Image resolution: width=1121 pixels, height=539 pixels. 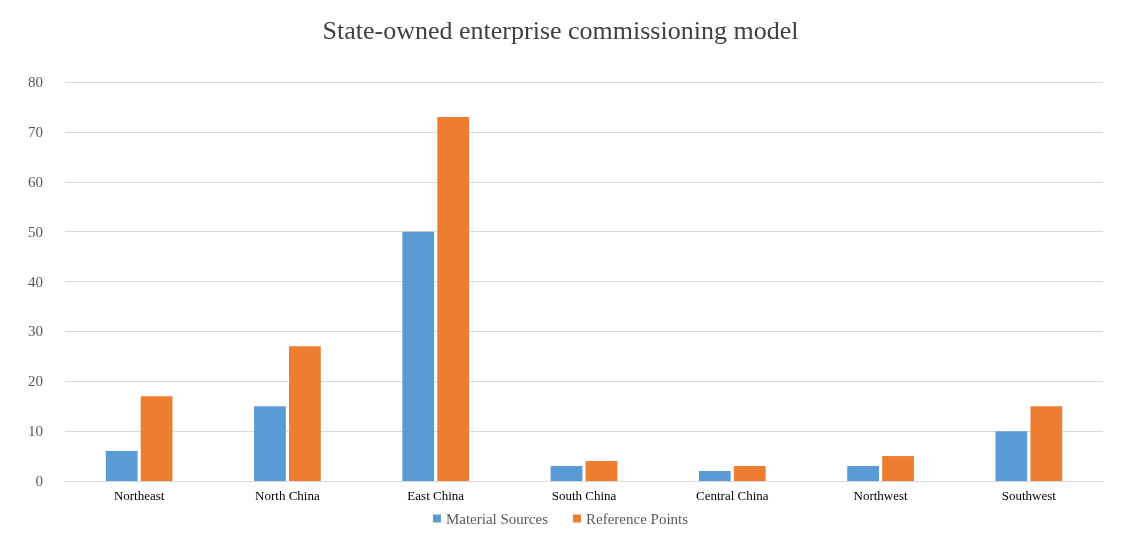 I want to click on legend-label: Material Sources, so click(x=497, y=518).